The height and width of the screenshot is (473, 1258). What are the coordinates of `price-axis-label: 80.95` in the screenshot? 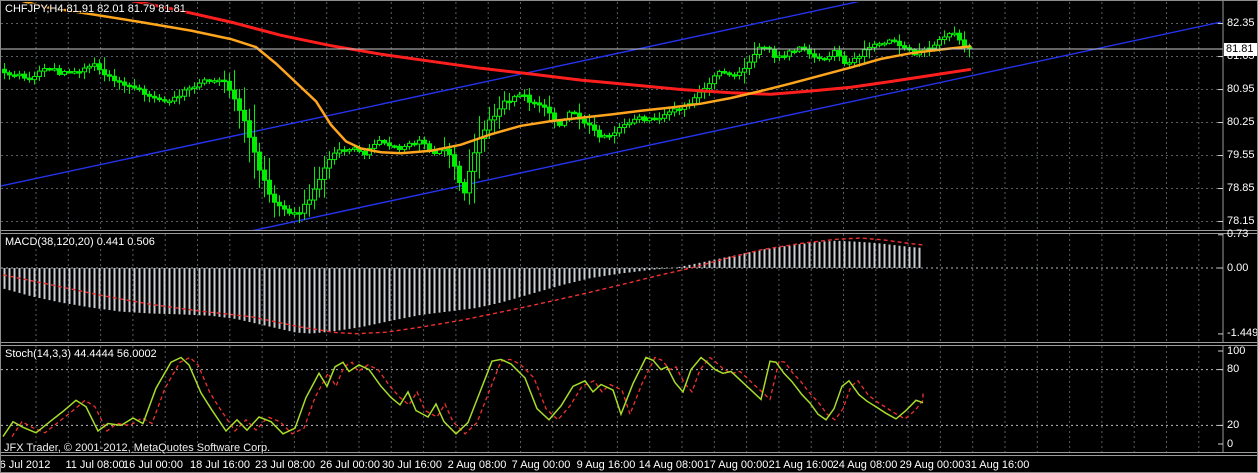 It's located at (1241, 89).